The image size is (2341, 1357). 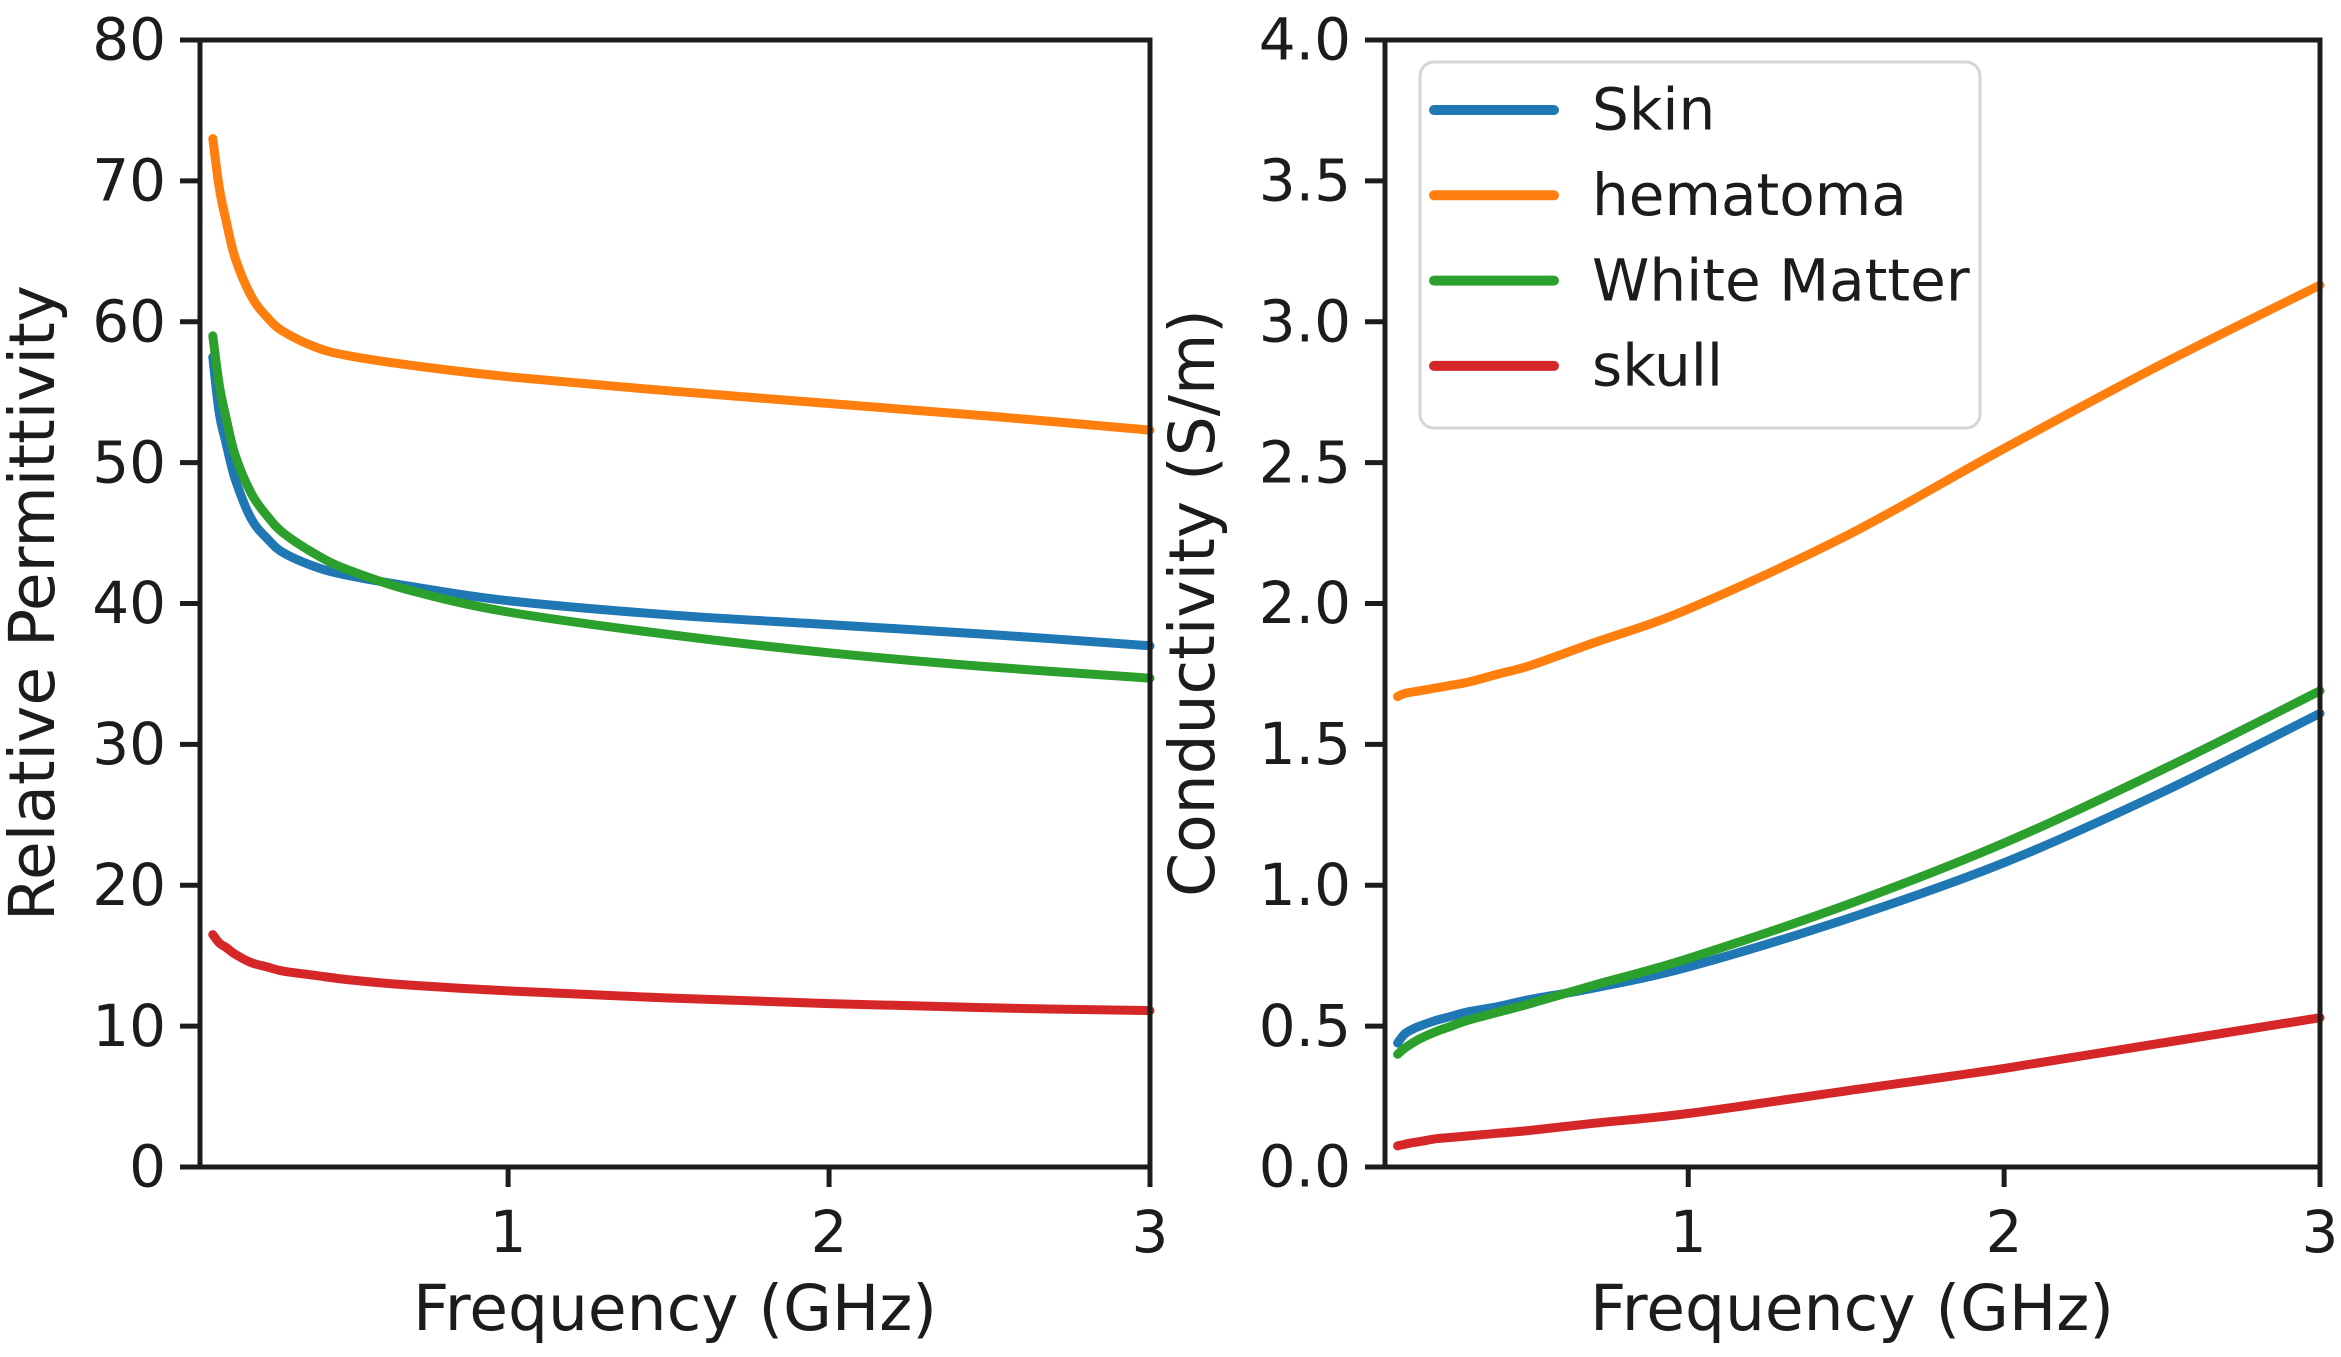 What do you see at coordinates (1305, 321) in the screenshot?
I see `y-tick-label: 3.0` at bounding box center [1305, 321].